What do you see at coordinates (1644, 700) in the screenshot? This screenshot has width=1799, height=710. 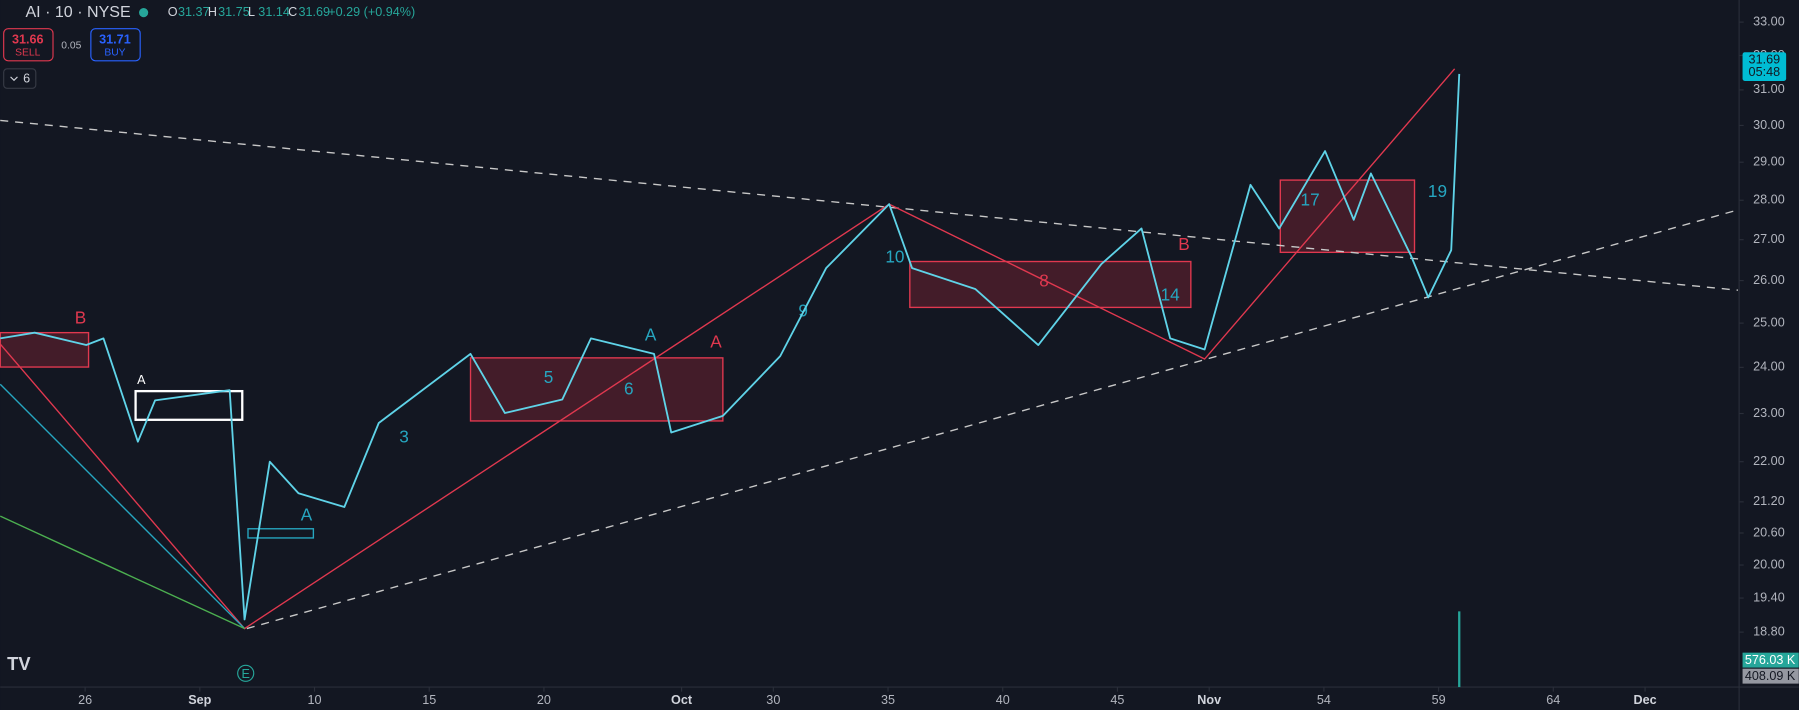 I see `x-tick-label: Dec` at bounding box center [1644, 700].